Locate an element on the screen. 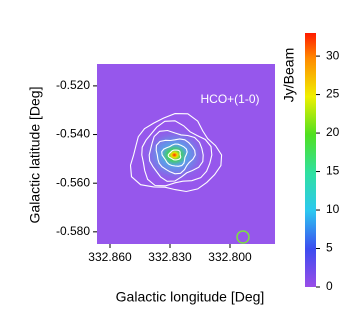 This screenshot has height=319, width=360. x-tick-label: 332.800 is located at coordinates (230, 257).